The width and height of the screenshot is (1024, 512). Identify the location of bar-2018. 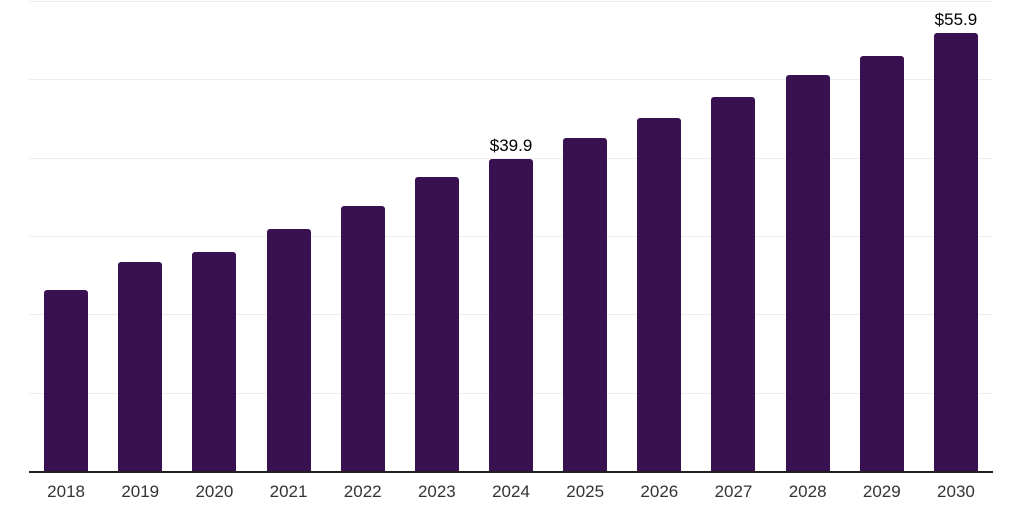
(66, 380).